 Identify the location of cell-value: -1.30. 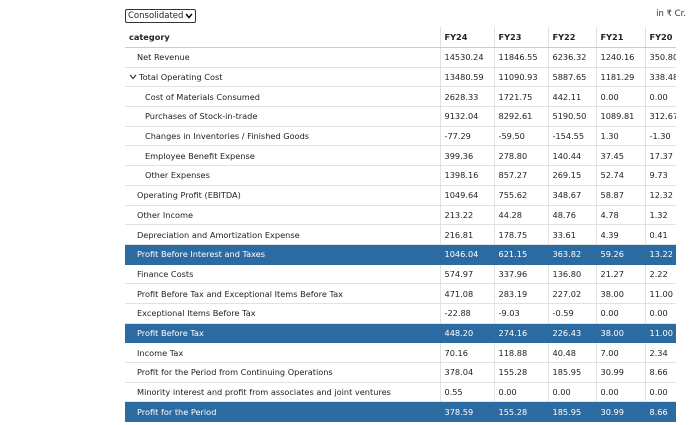
(660, 136).